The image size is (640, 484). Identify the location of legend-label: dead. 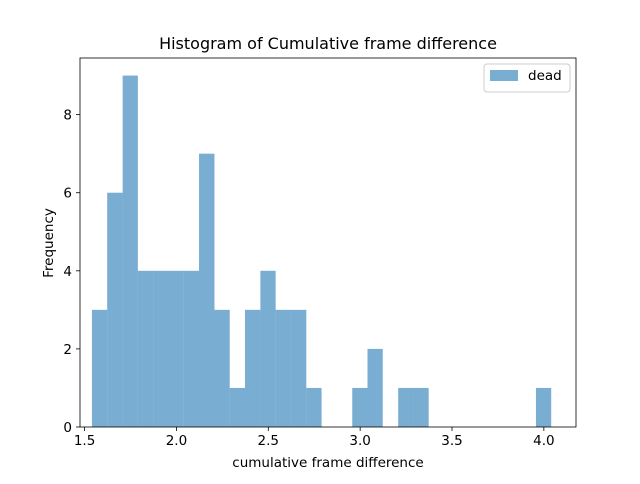
(545, 76).